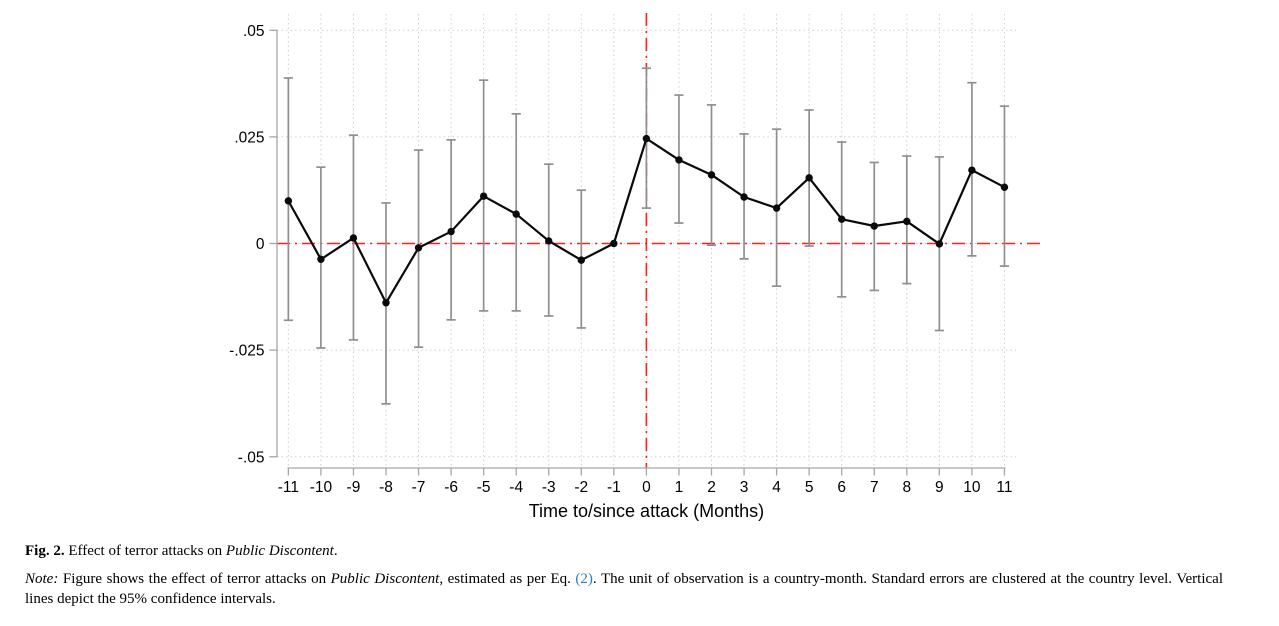 The width and height of the screenshot is (1279, 626). Describe the element at coordinates (584, 578) in the screenshot. I see `equation-2-link: (2)` at that location.